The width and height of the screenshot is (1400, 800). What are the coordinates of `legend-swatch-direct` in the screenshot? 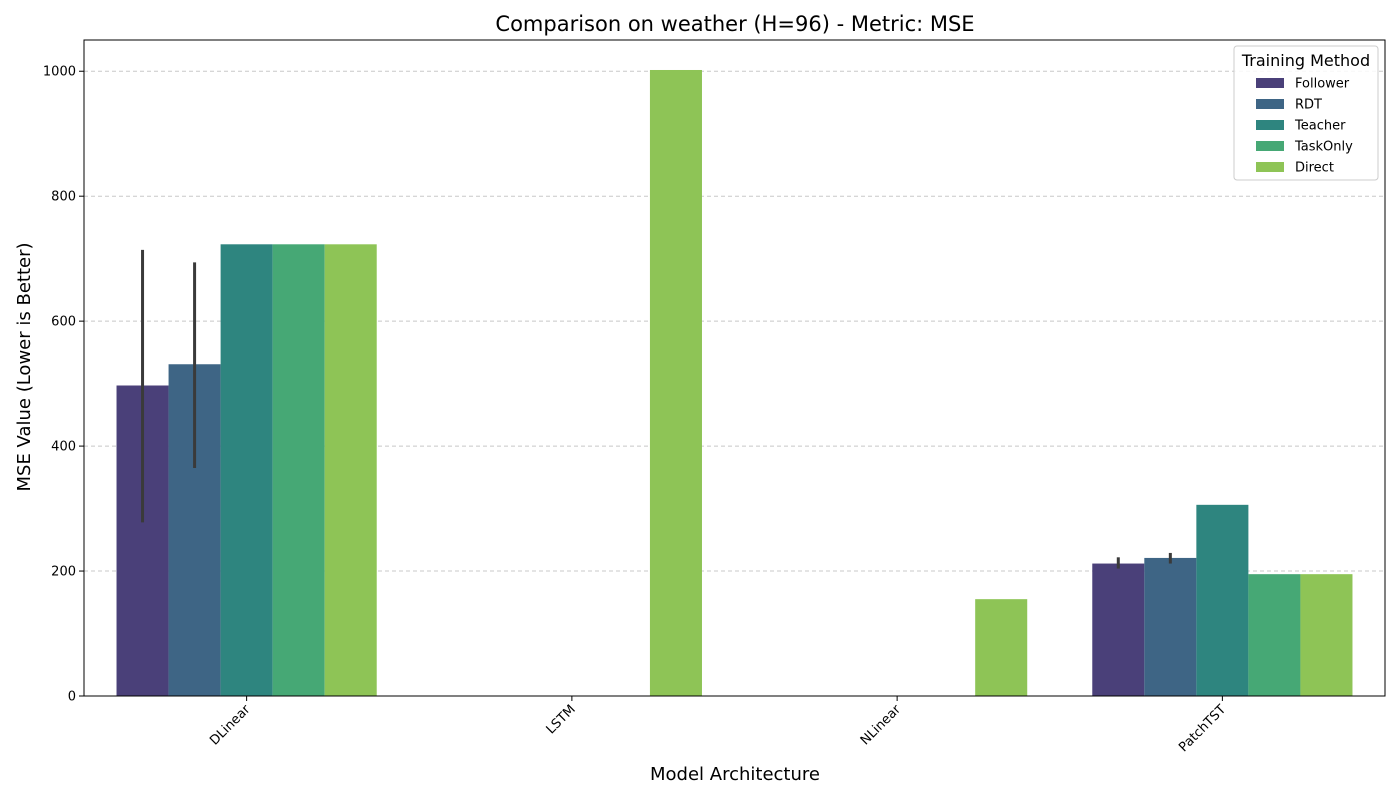 It's located at (1270, 167).